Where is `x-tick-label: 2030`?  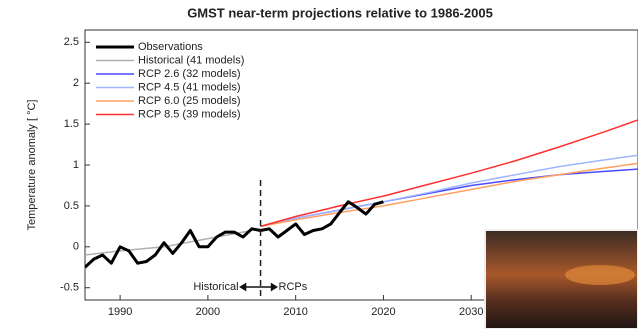 x-tick-label: 2030 is located at coordinates (471, 312).